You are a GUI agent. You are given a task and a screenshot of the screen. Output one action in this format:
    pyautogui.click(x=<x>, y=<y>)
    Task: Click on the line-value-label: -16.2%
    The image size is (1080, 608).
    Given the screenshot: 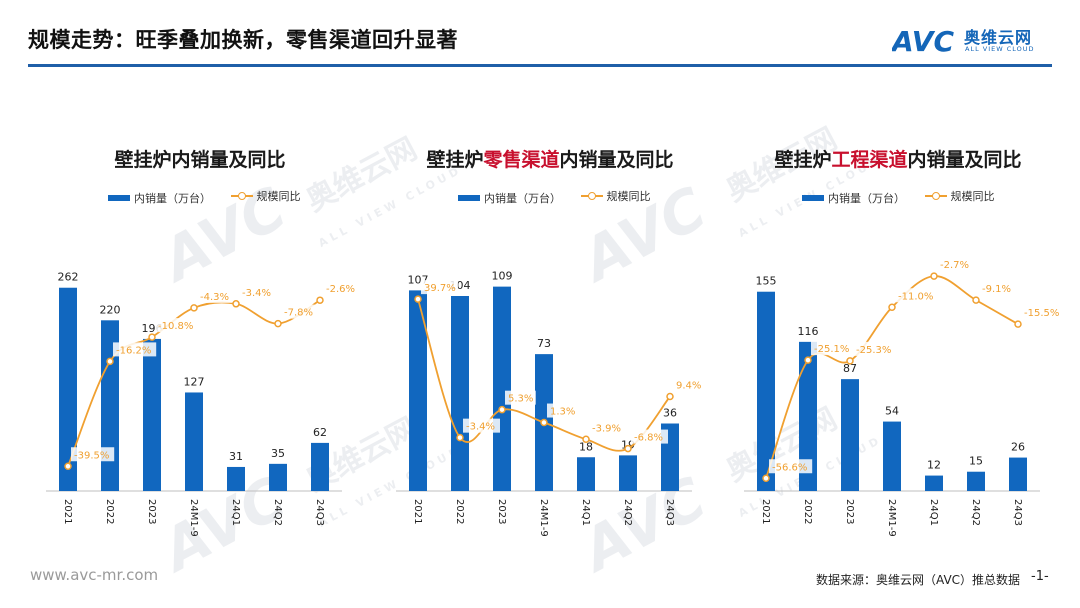 What is the action you would take?
    pyautogui.click(x=133, y=350)
    